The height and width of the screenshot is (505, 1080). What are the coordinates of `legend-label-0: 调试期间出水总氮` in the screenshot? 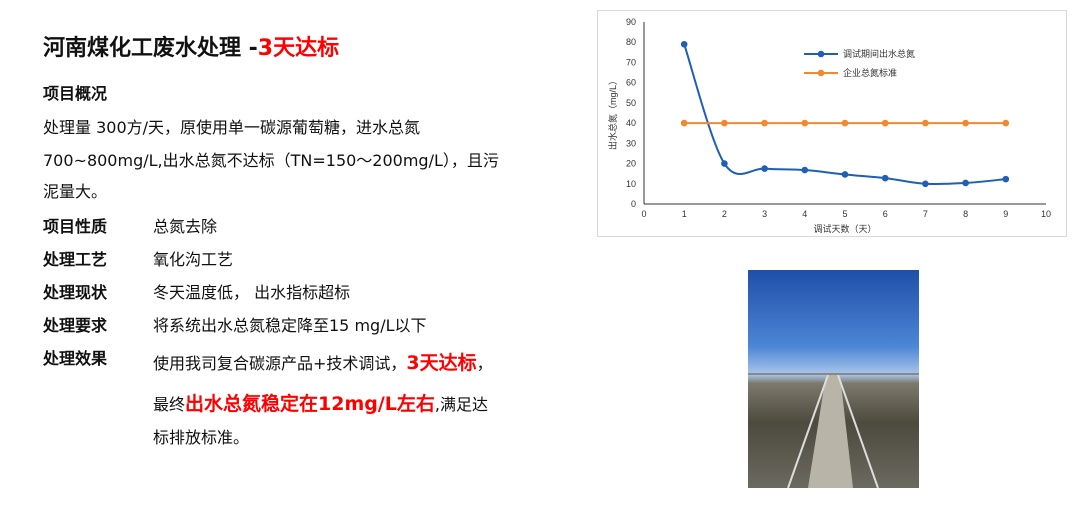 It's located at (879, 53).